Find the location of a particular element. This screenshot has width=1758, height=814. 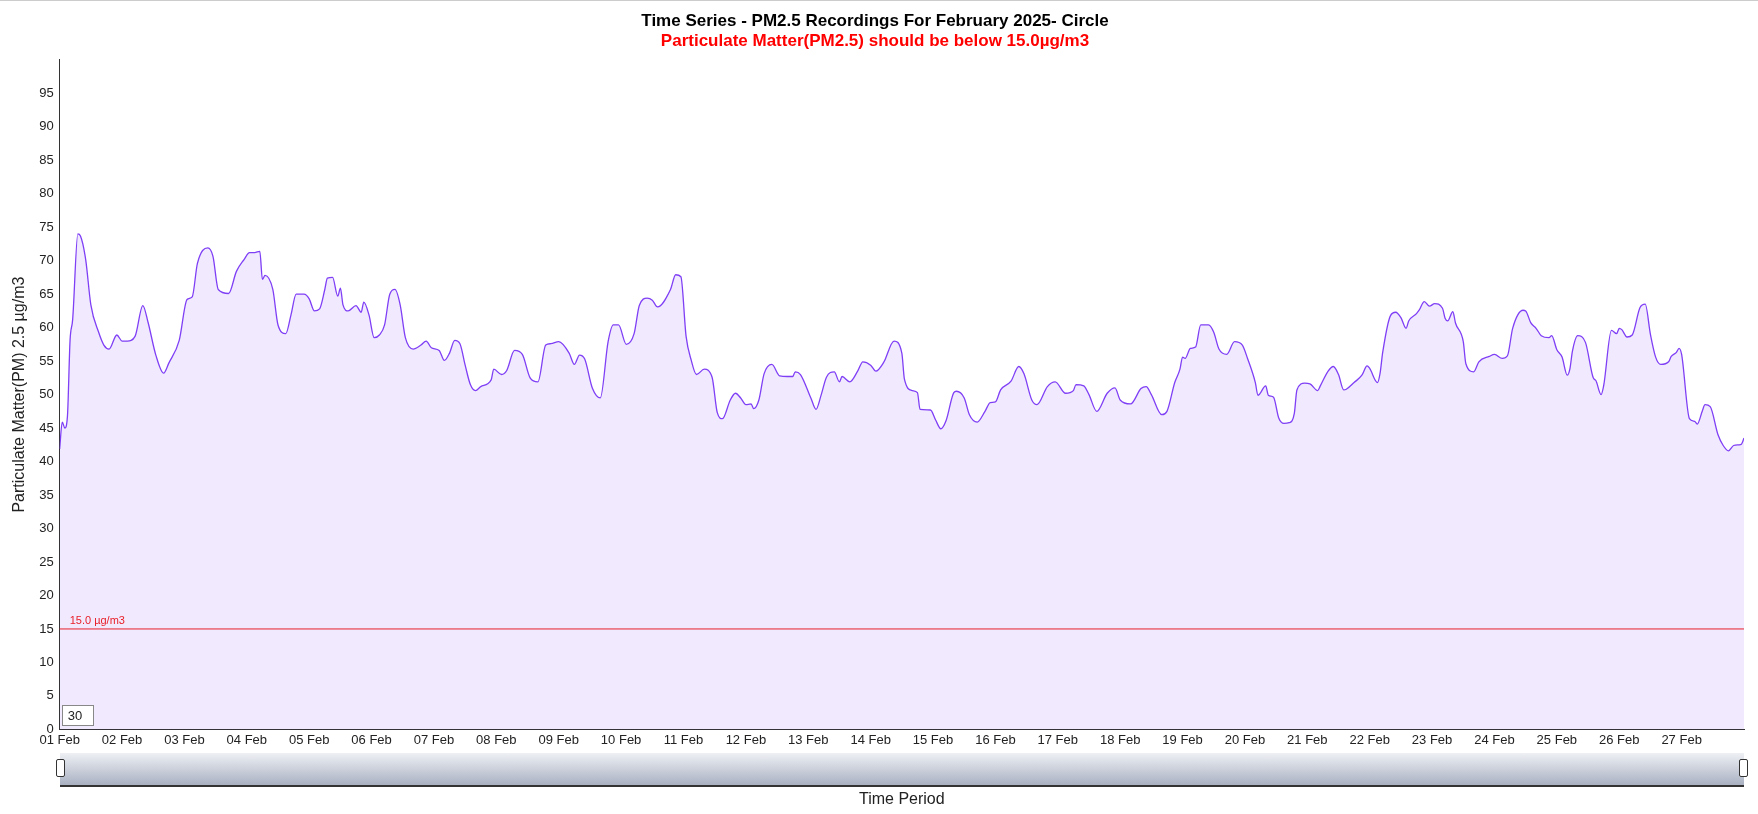

x-tick-label: 08 Feb is located at coordinates (496, 739).